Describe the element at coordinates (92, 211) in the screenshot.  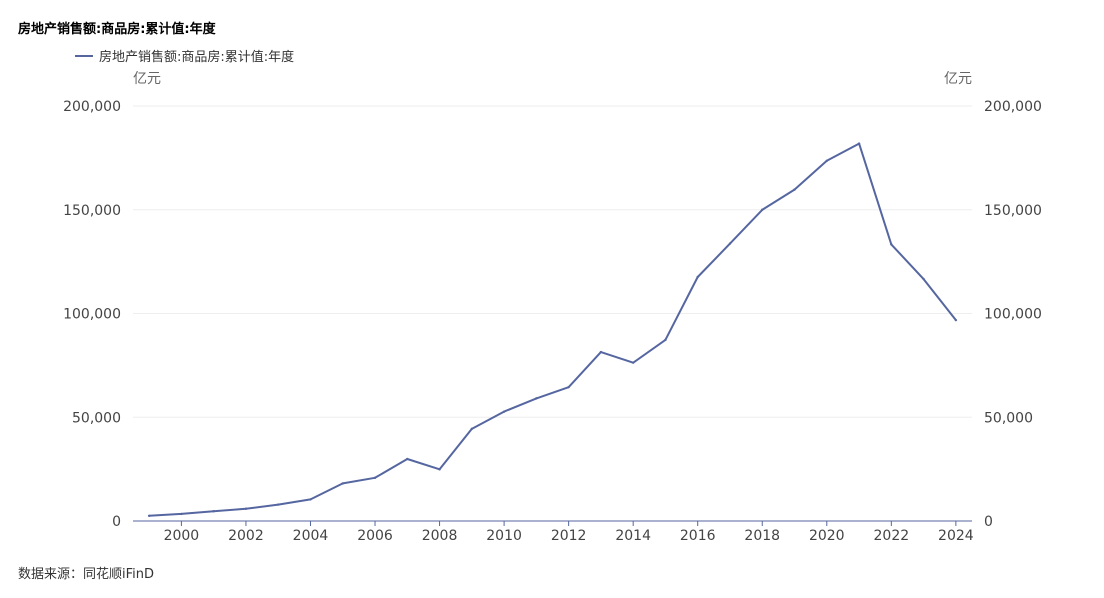
I see `y-tick-label-left: 150,000` at that location.